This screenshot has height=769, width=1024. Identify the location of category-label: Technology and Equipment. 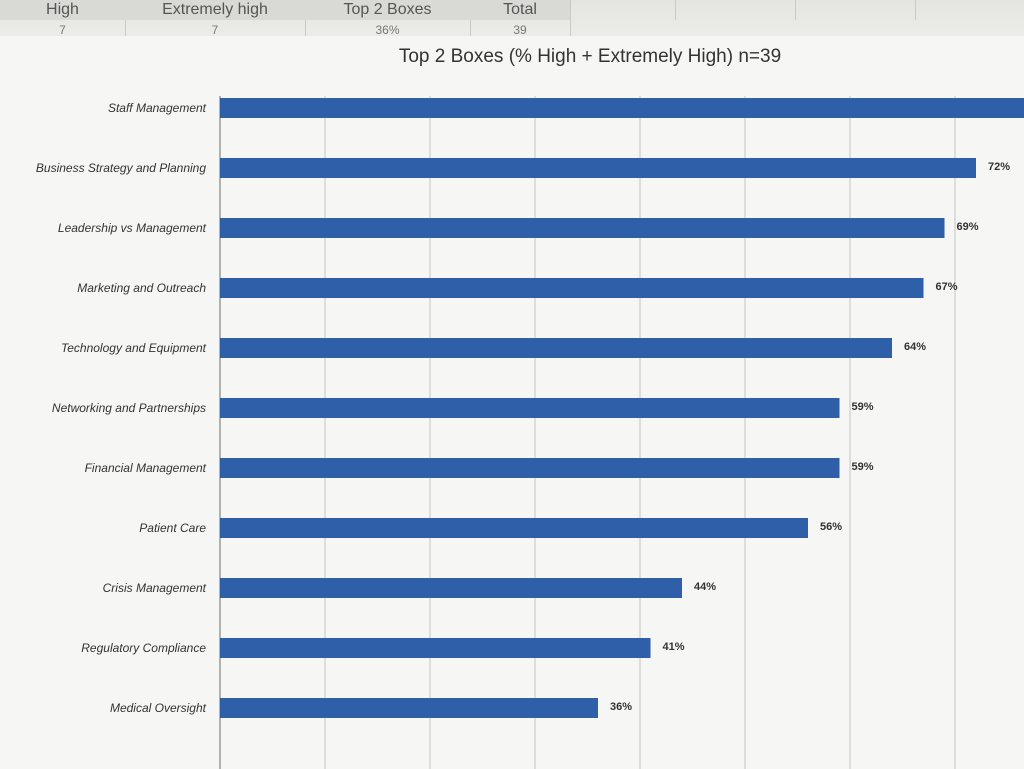
(134, 348).